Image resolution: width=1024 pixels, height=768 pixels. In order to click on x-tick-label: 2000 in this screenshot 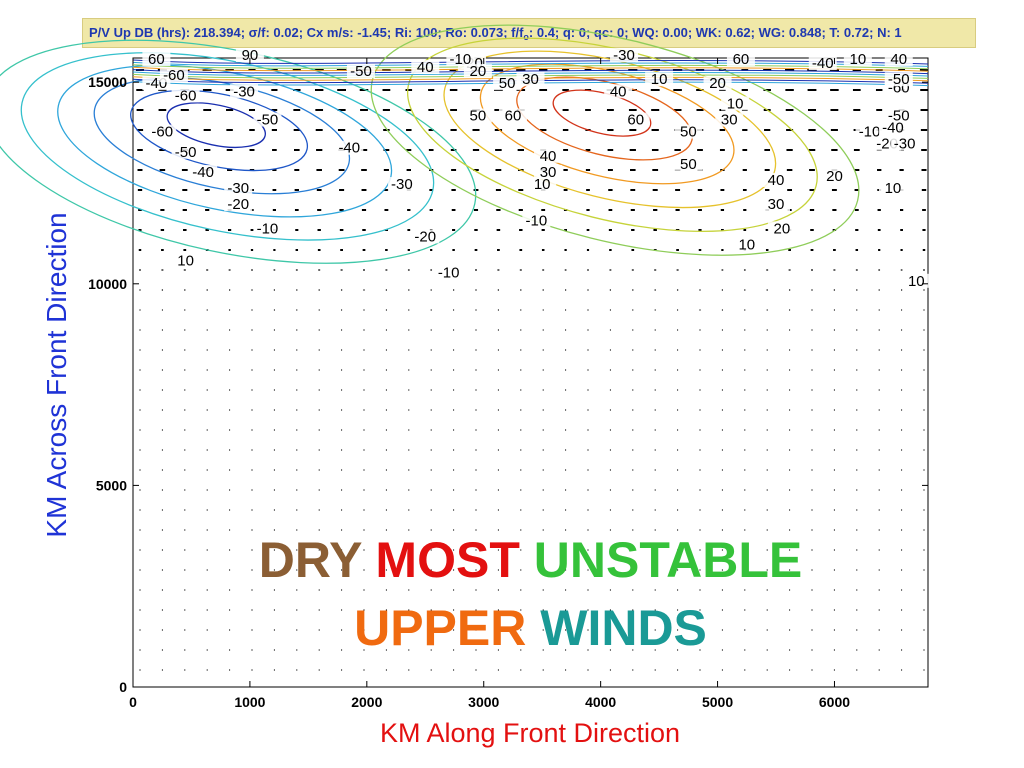, I will do `click(366, 702)`.